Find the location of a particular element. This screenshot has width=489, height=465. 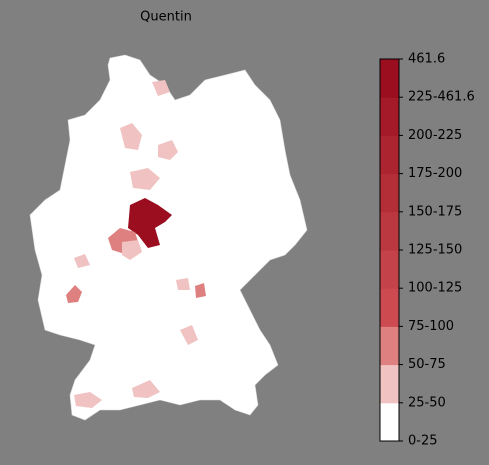

colorbar-label: 461.6 is located at coordinates (426, 59).